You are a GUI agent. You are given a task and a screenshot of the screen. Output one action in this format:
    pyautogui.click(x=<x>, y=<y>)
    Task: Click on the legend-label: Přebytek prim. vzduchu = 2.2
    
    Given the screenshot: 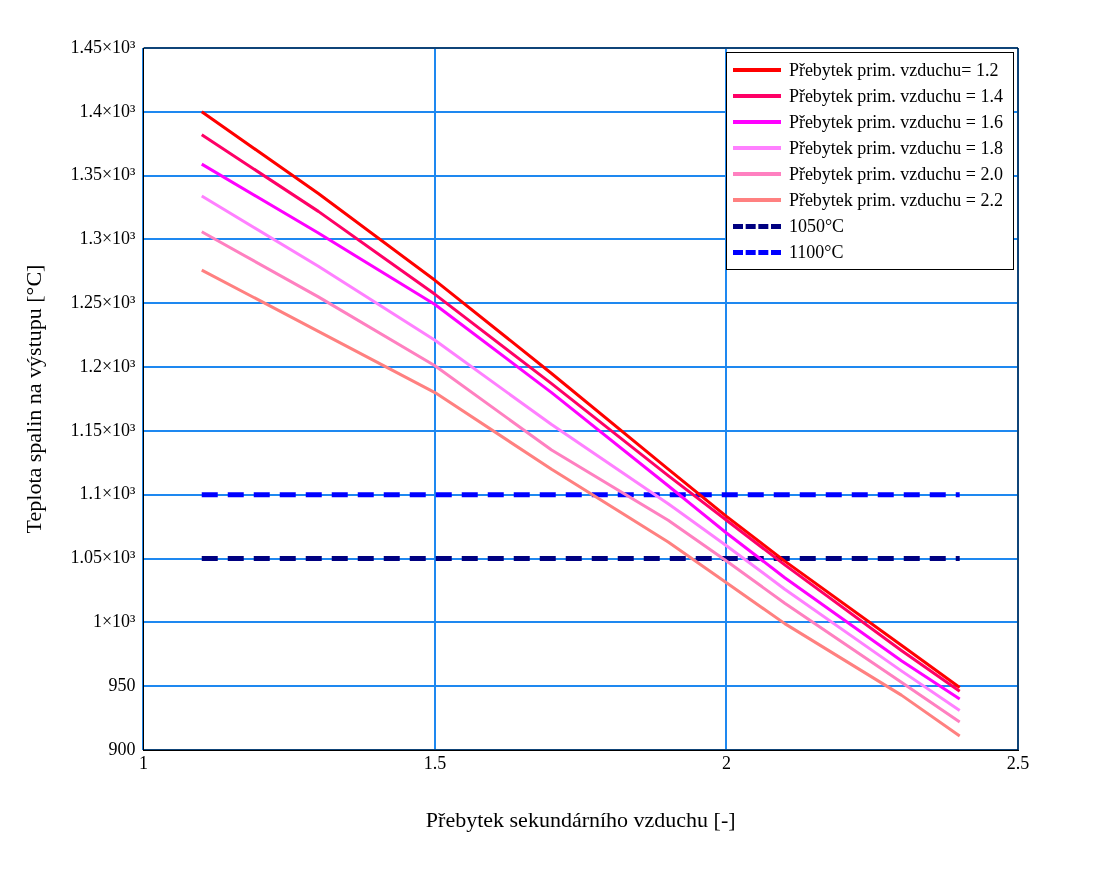 What is the action you would take?
    pyautogui.click(x=895, y=200)
    